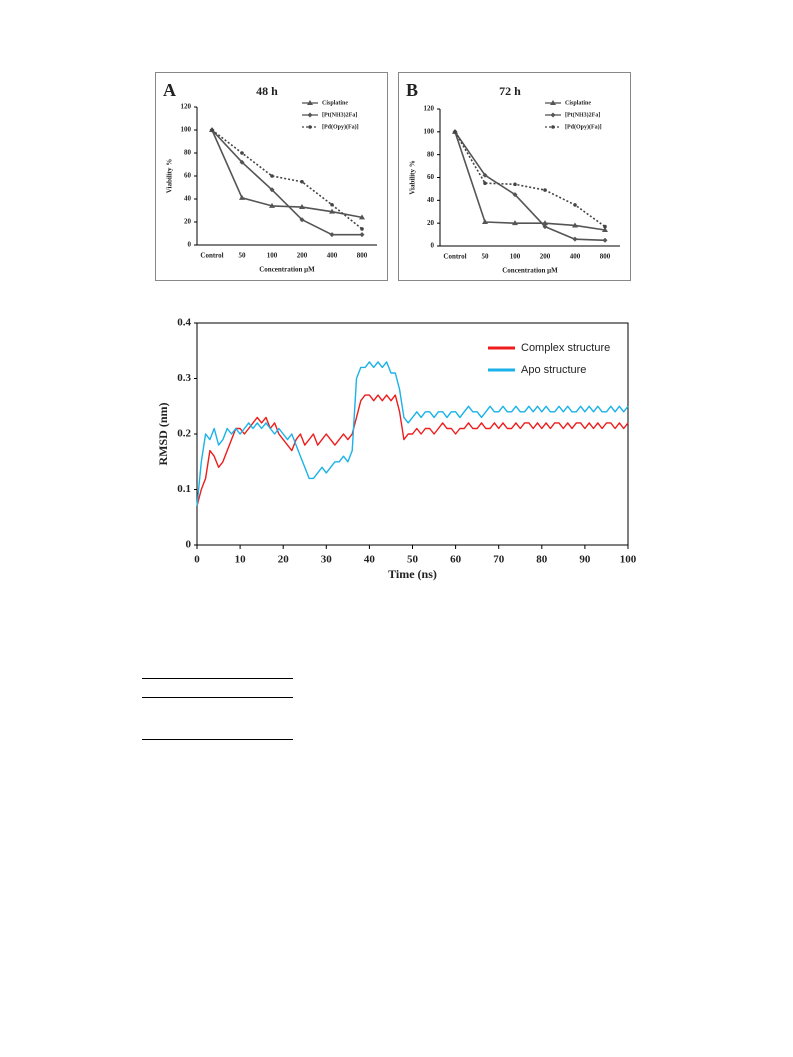 This screenshot has height=1057, width=793. Describe the element at coordinates (412, 90) in the screenshot. I see `panel-label: B` at that location.